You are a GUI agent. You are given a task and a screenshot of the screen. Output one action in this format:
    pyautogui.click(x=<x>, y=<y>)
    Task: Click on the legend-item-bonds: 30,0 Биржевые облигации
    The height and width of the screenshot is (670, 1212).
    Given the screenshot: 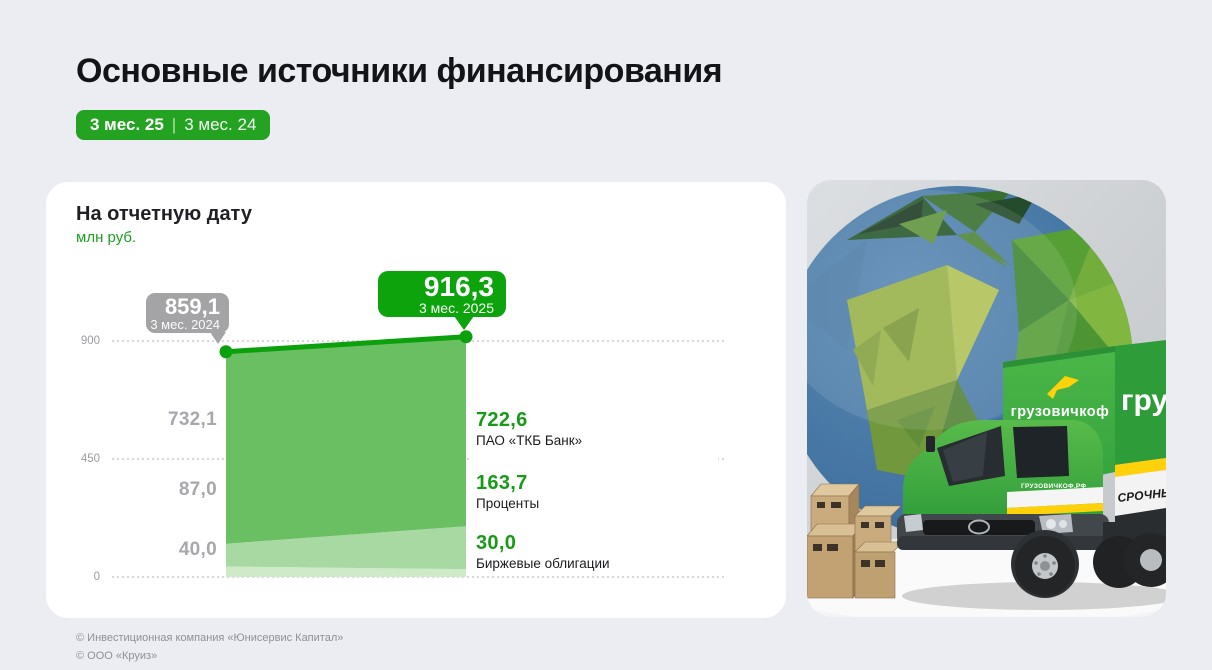 What is the action you would take?
    pyautogui.click(x=543, y=552)
    